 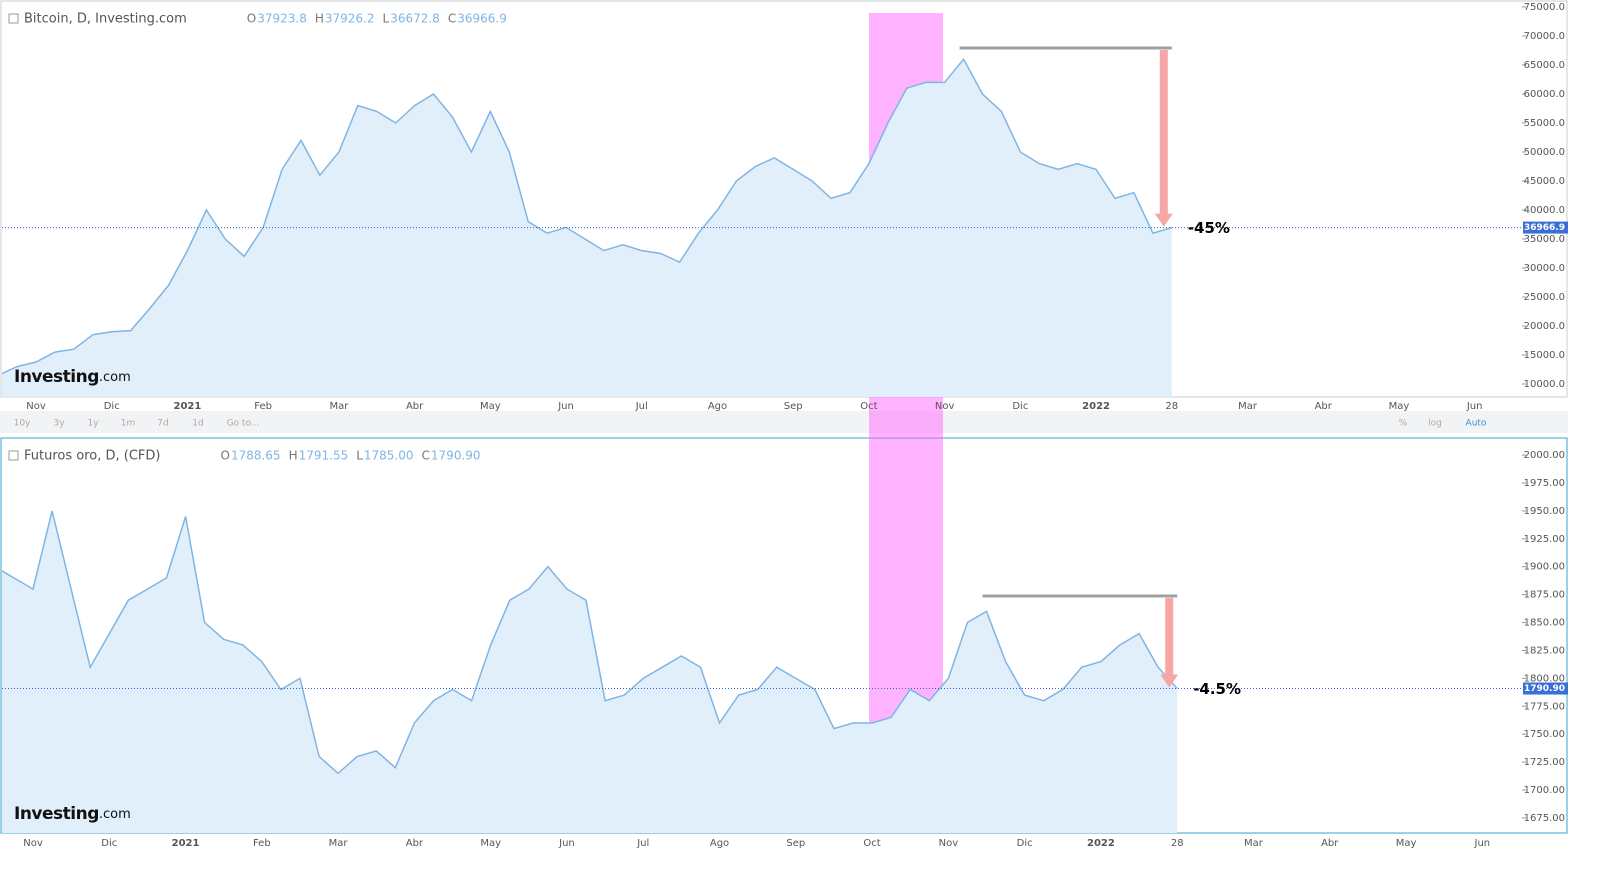 What do you see at coordinates (1544, 539) in the screenshot?
I see `y-tick-label: 1925.00` at bounding box center [1544, 539].